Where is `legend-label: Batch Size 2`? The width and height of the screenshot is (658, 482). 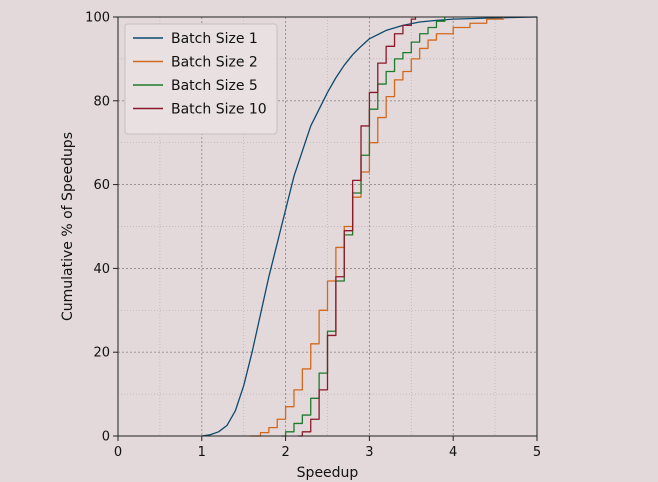 legend-label: Batch Size 2 is located at coordinates (214, 63).